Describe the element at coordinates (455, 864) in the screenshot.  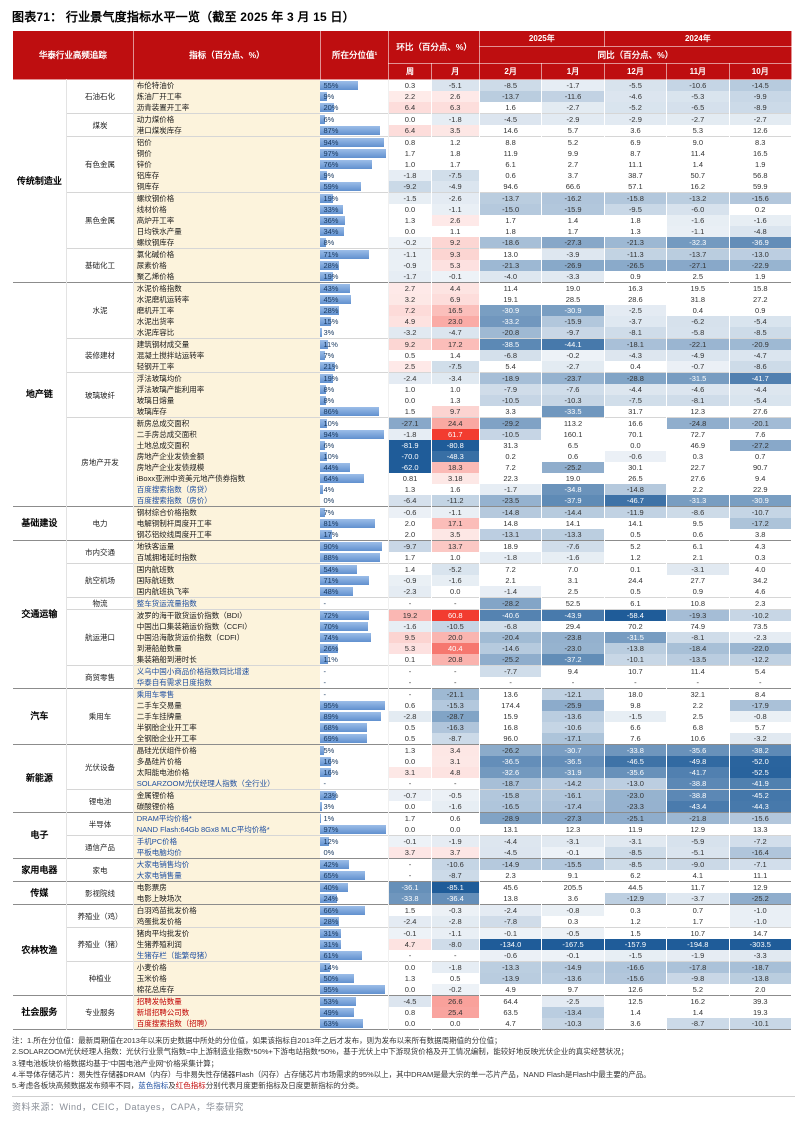
I see `value-cell: -10.6` at that location.